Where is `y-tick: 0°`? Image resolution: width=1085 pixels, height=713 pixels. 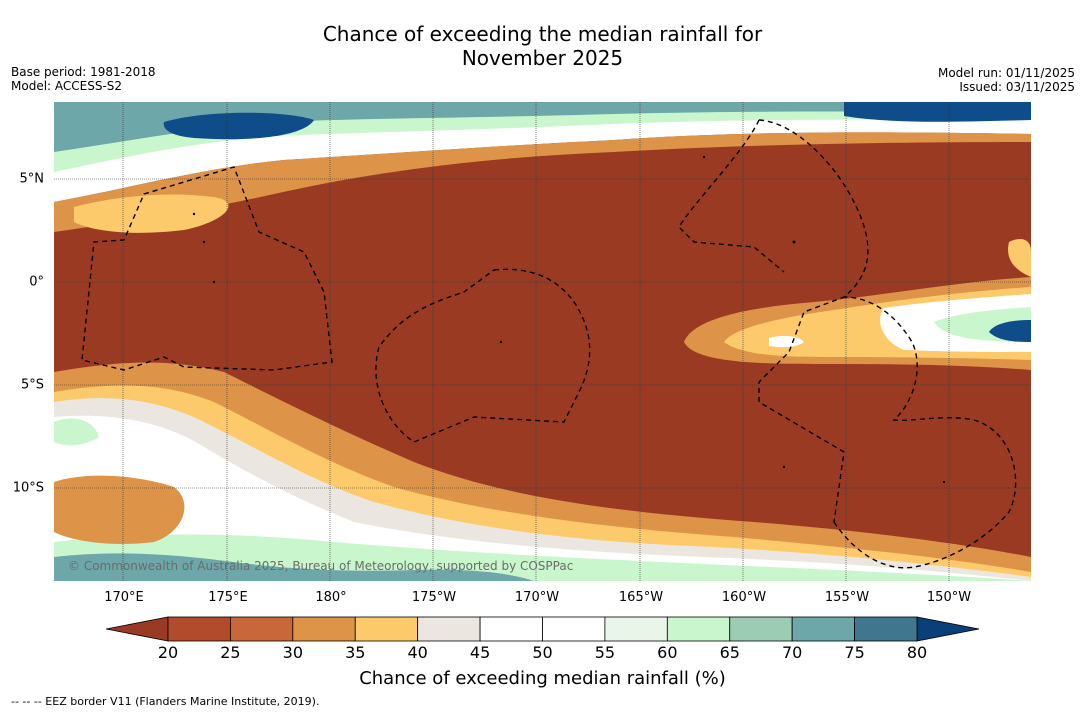 y-tick: 0° is located at coordinates (36, 282).